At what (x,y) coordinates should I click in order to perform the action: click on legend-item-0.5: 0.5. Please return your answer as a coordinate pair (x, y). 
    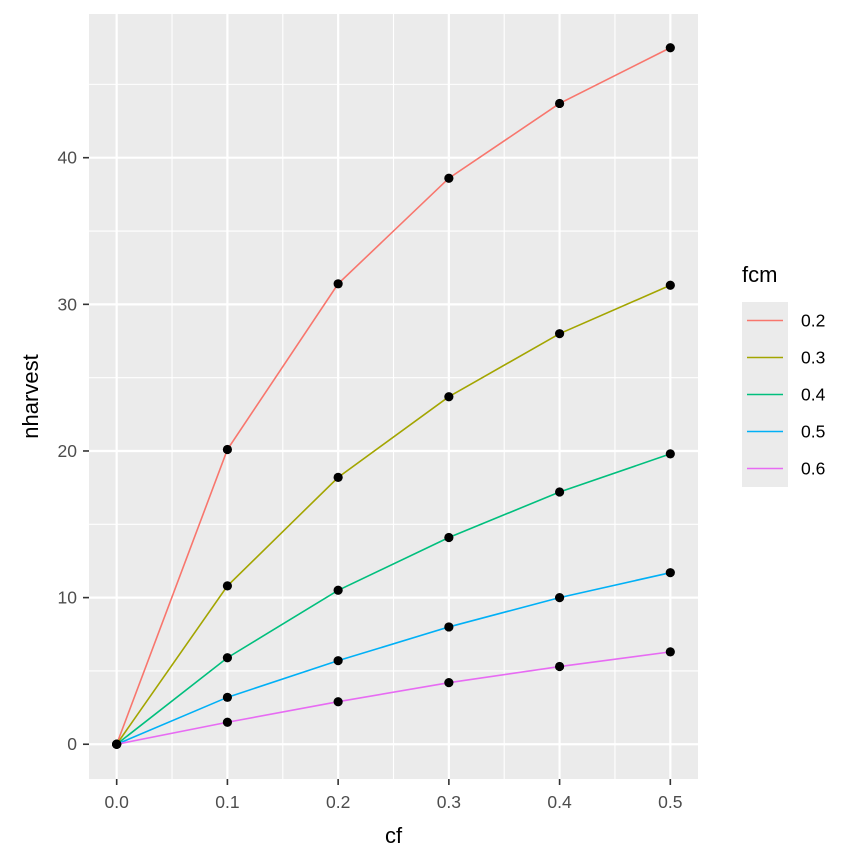
    Looking at the image, I should click on (783, 431).